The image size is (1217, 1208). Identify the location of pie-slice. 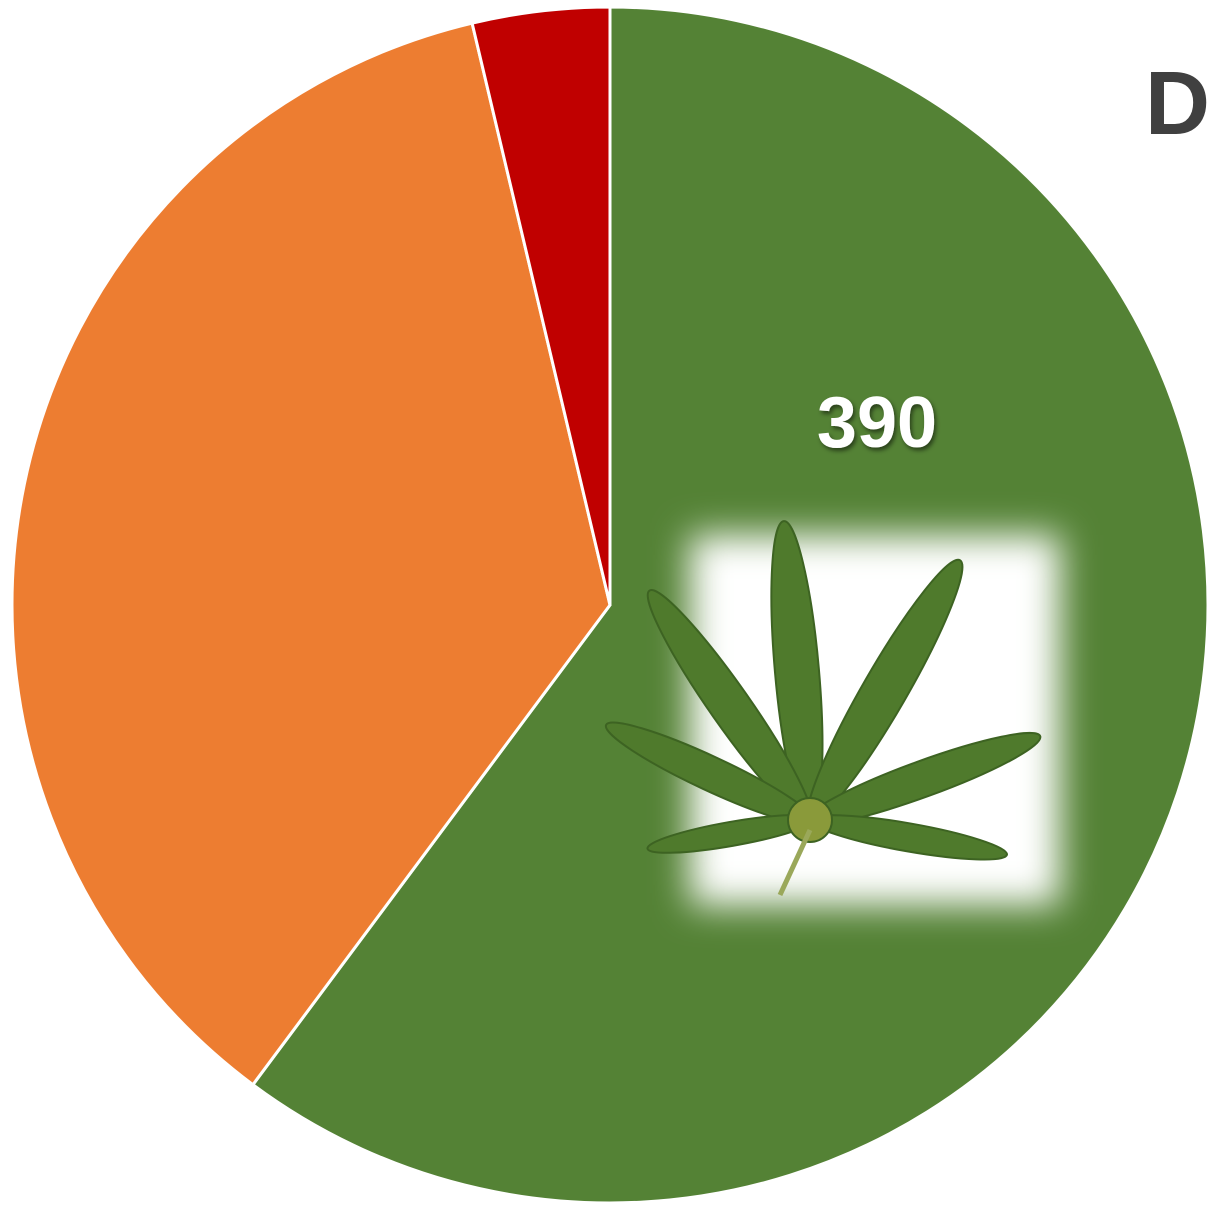
(541, 305).